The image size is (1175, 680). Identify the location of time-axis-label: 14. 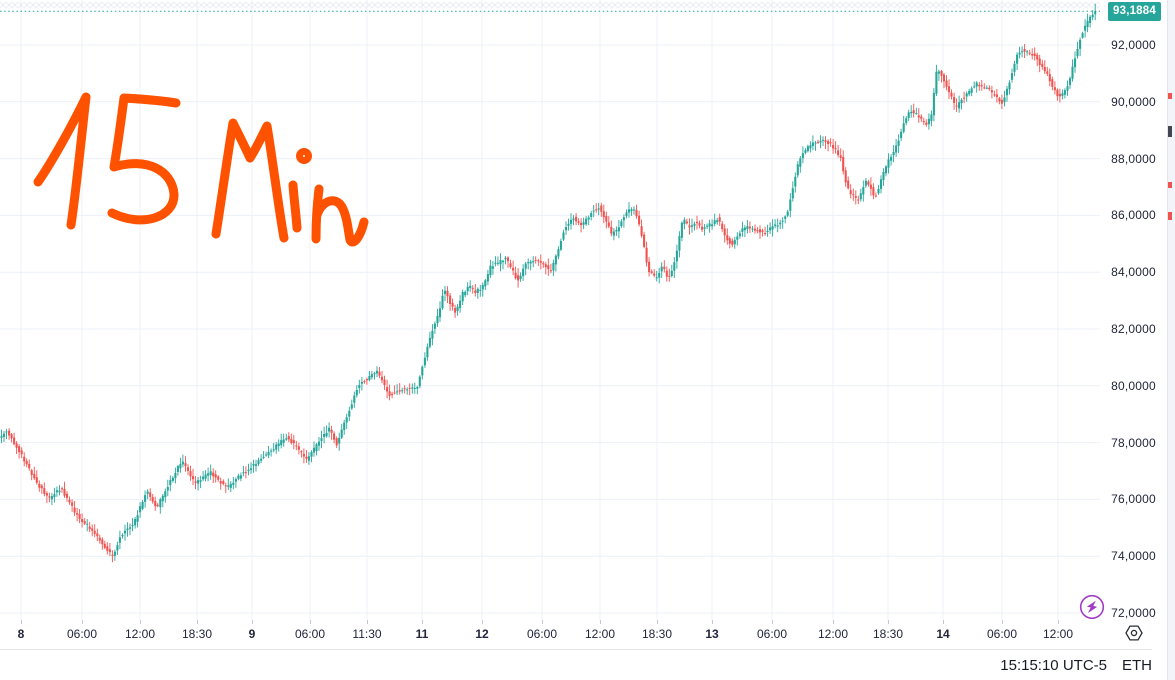
(943, 634).